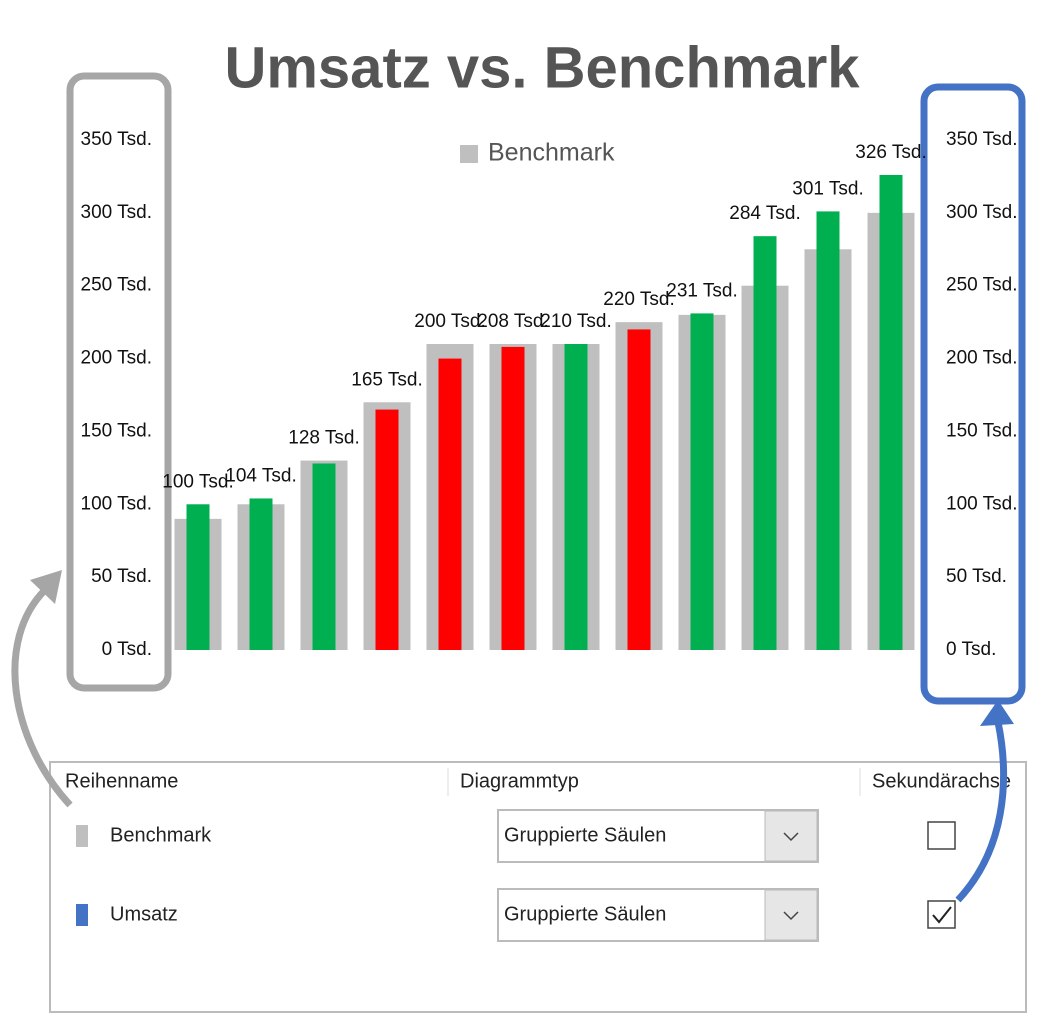  Describe the element at coordinates (386, 379) in the screenshot. I see `data-label: 165 Tsd.` at that location.